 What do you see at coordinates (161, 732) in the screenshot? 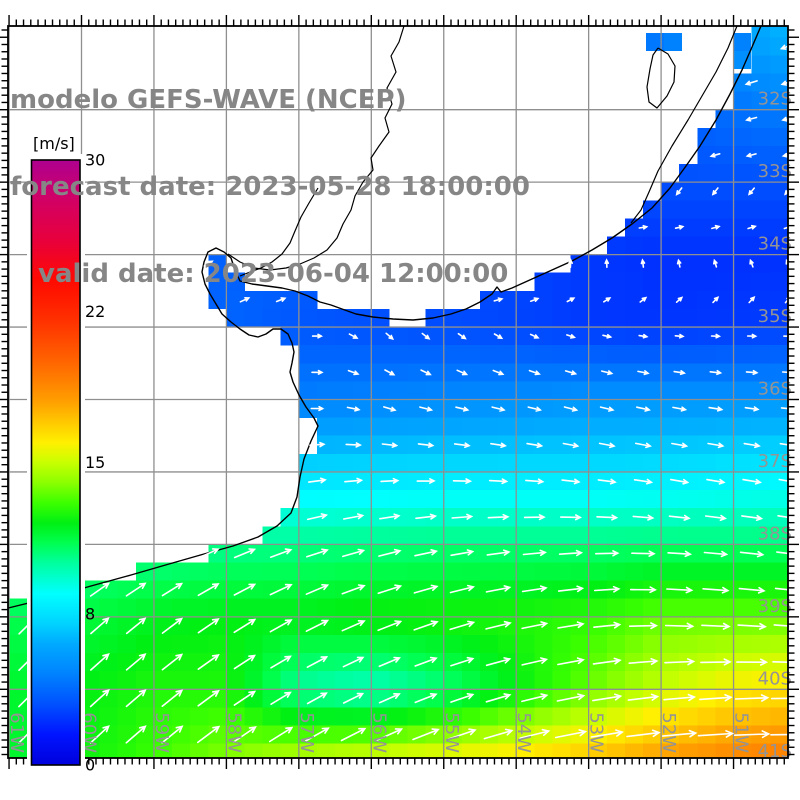
I see `lon-tick-label: 59W` at bounding box center [161, 732].